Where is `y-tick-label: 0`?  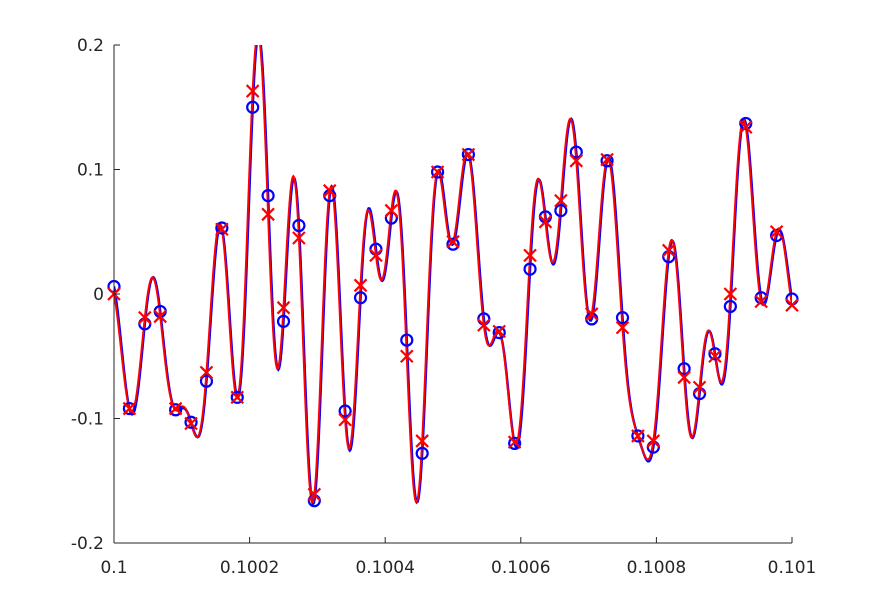
y-tick-label: 0 is located at coordinates (98, 295).